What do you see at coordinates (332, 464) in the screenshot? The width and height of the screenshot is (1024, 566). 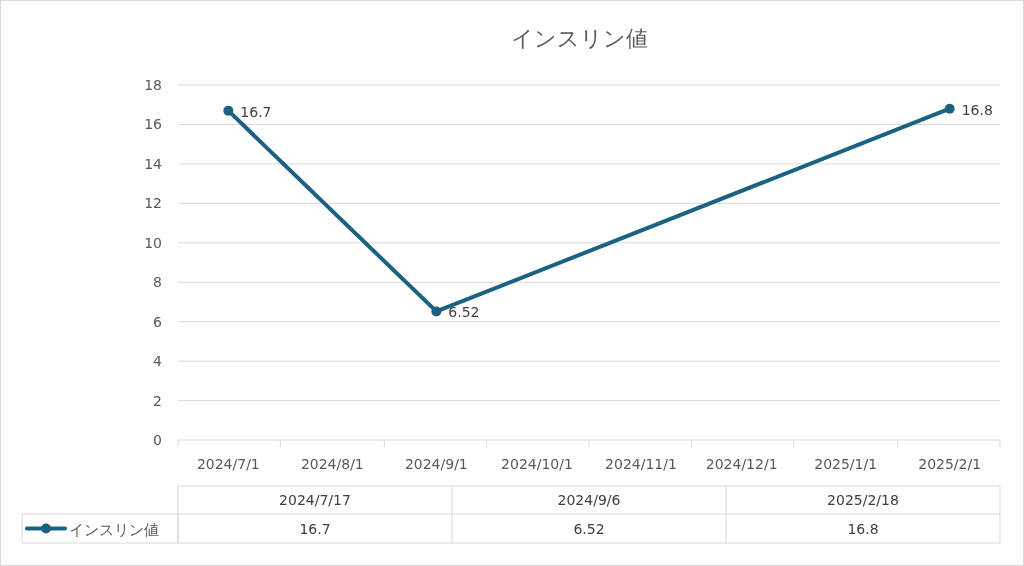 I see `x-tick-label: 2024/8/1` at bounding box center [332, 464].